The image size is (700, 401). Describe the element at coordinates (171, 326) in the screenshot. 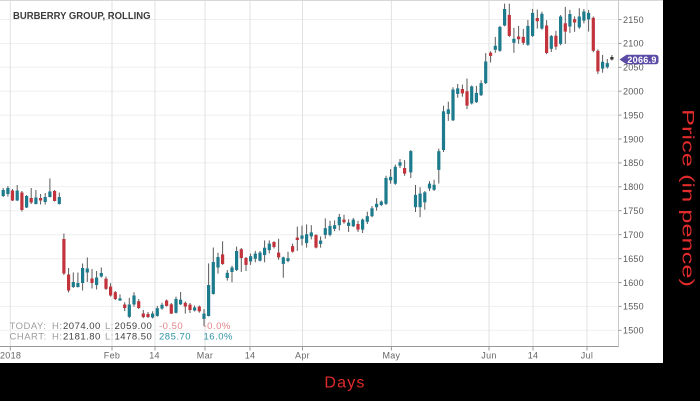

I see `svg-text: -0.50` at that location.